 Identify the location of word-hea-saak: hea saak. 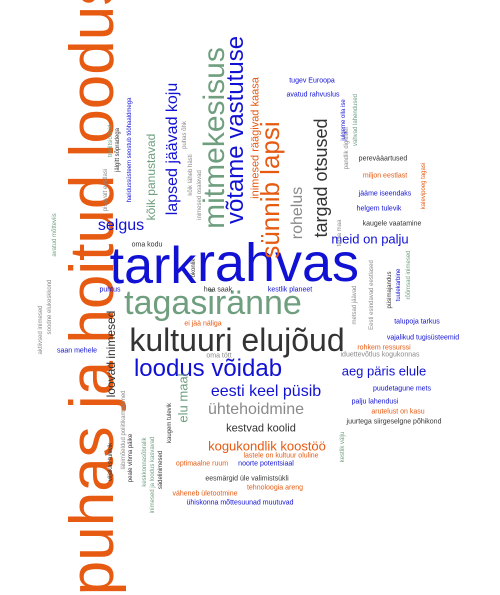
(218, 290).